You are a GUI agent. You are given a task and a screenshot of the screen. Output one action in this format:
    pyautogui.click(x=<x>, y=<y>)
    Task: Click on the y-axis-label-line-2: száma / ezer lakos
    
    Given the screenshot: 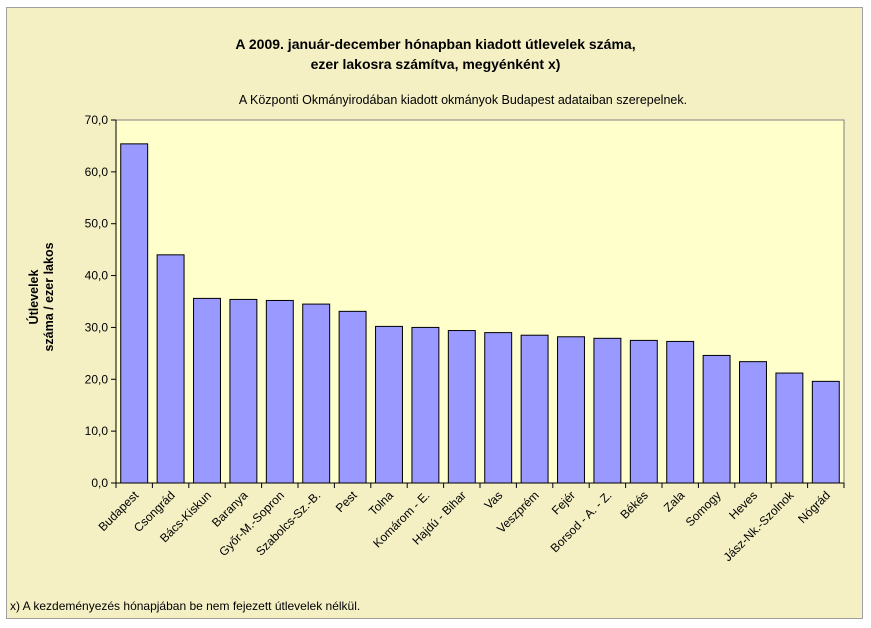 What is the action you would take?
    pyautogui.click(x=49, y=296)
    